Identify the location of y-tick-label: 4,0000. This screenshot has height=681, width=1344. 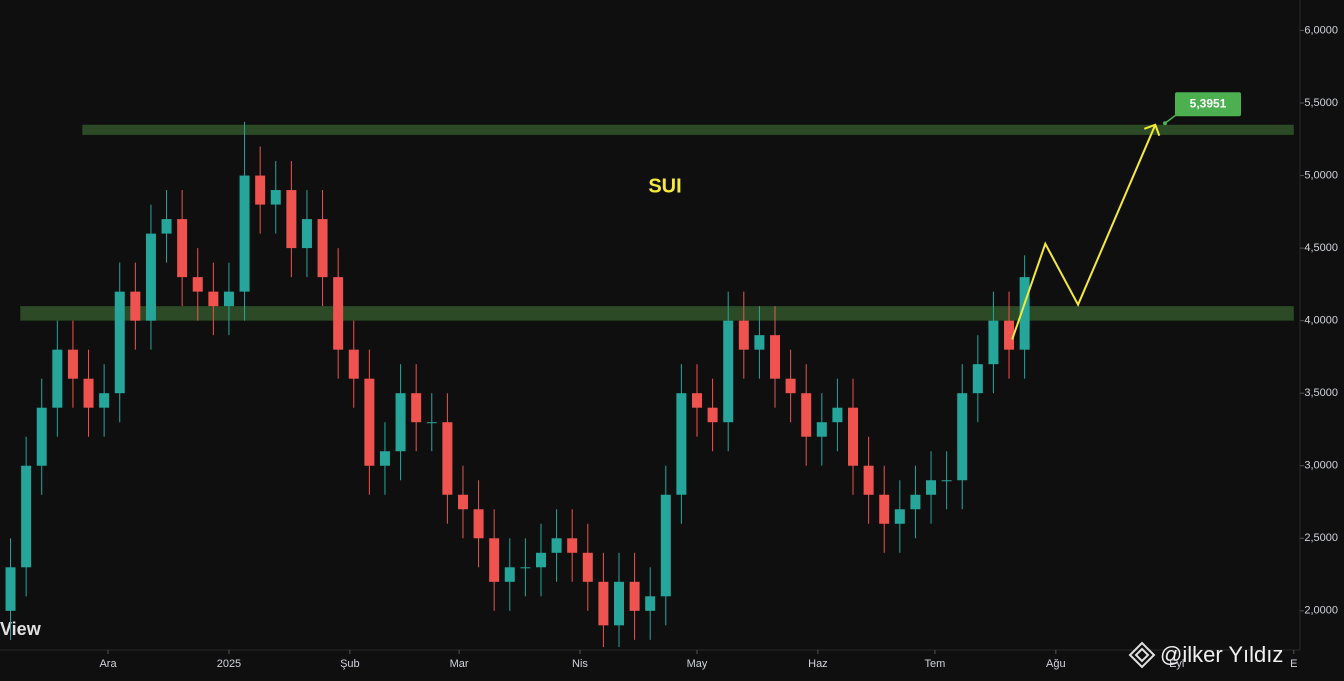
(1321, 321).